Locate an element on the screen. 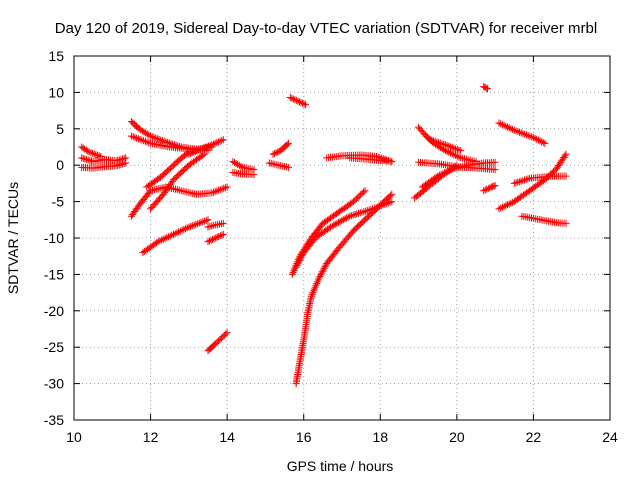 The image size is (640, 480). y-tick-label: 5 is located at coordinates (60, 129).